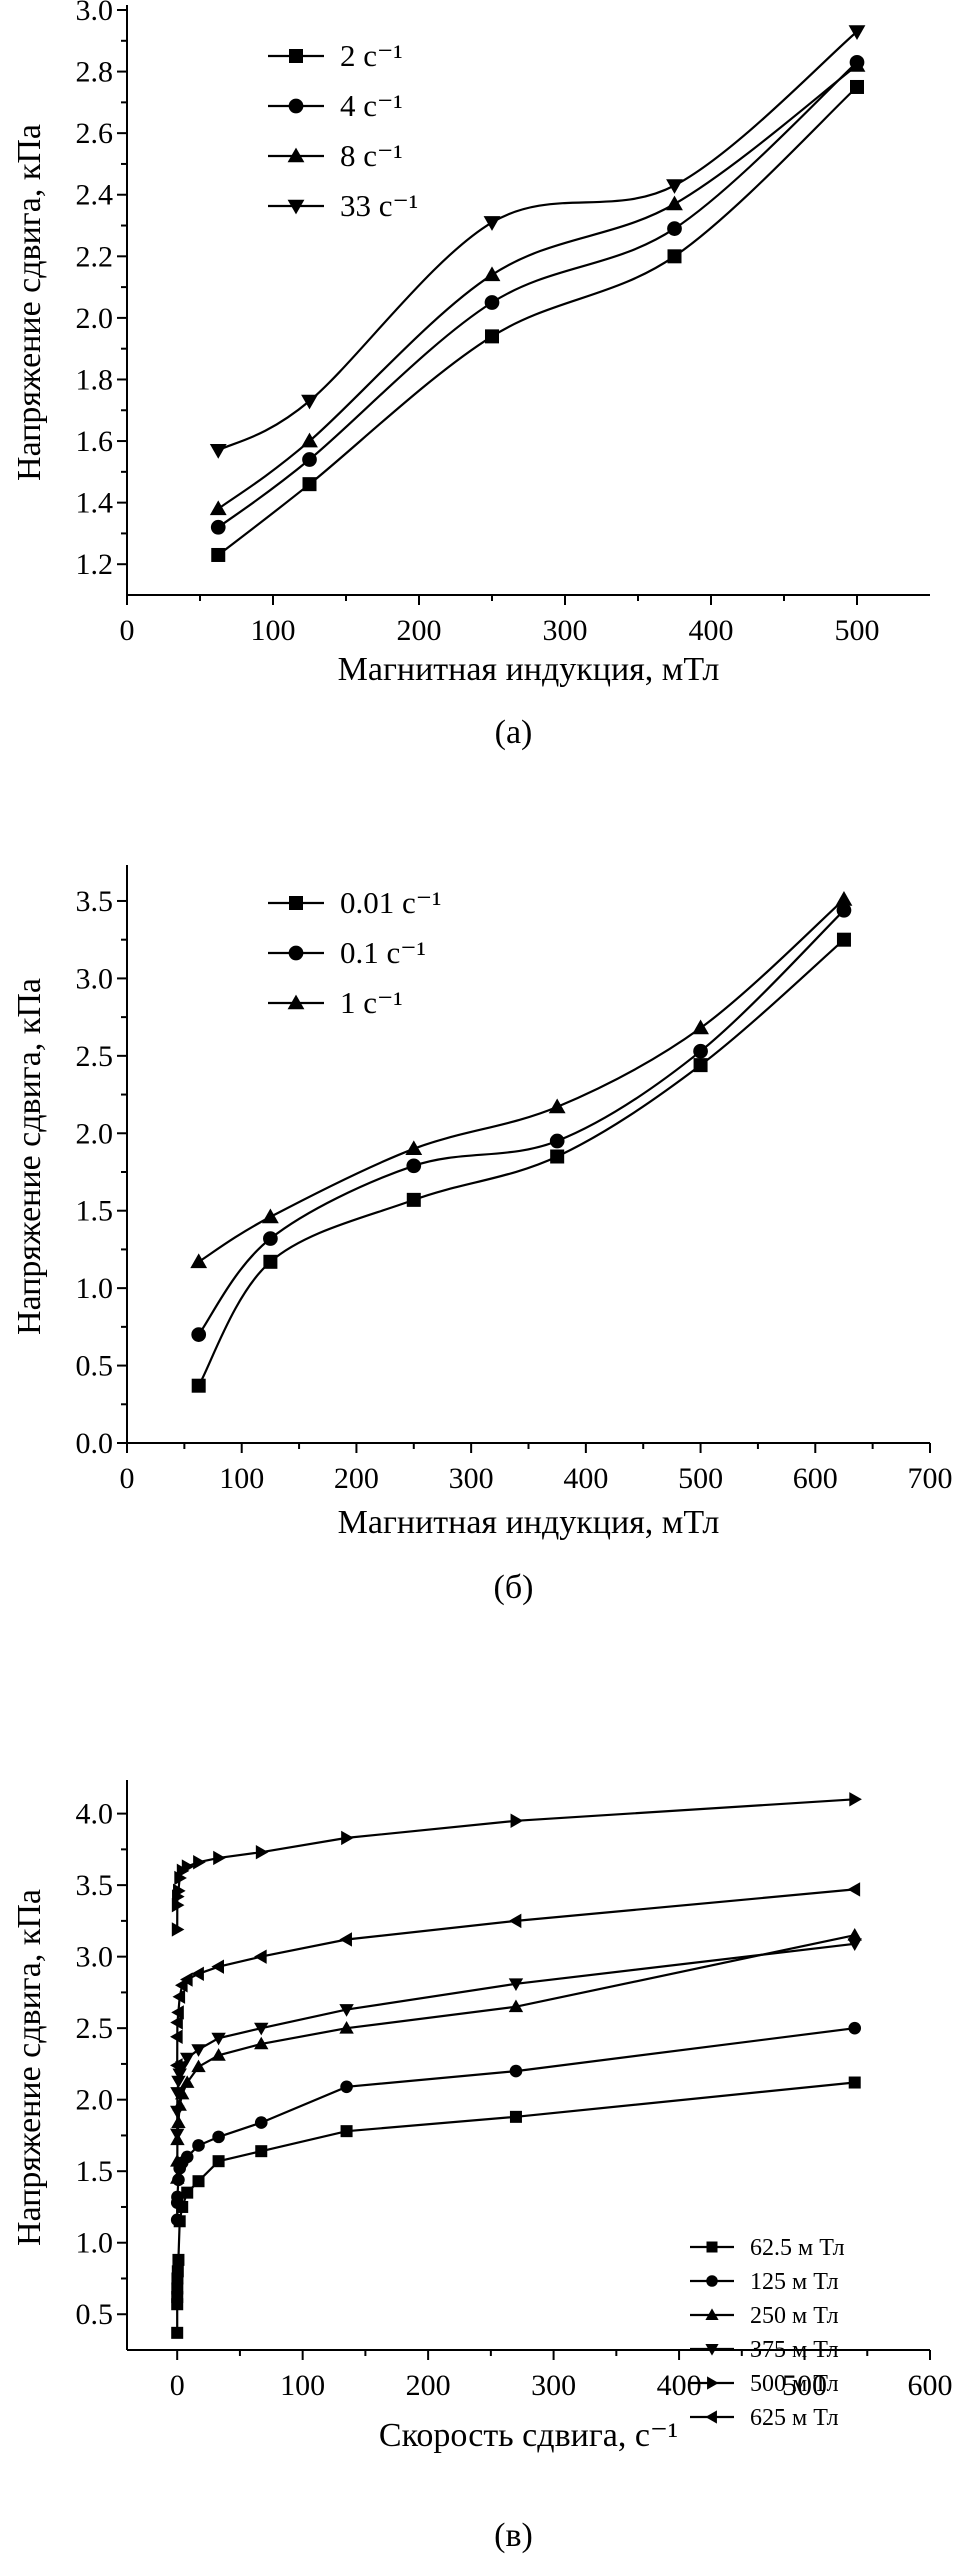 The height and width of the screenshot is (2571, 966). Describe the element at coordinates (930, 2385) in the screenshot. I see `x-tick-label: 600` at that location.